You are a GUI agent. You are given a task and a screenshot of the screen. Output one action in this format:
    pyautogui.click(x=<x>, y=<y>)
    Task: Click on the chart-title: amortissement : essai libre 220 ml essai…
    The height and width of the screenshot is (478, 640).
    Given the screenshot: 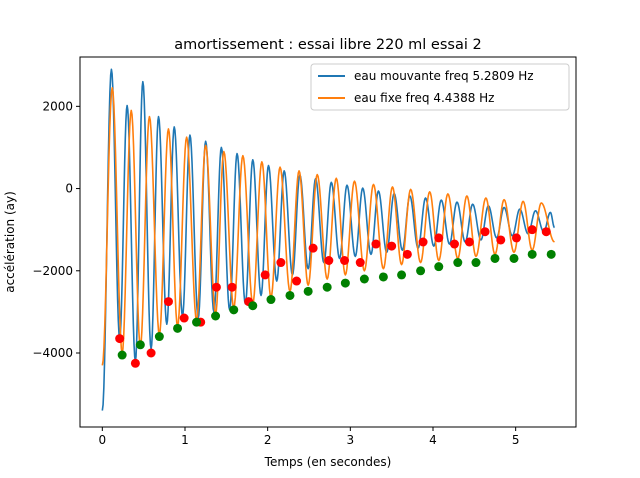 What is the action you would take?
    pyautogui.click(x=327, y=45)
    